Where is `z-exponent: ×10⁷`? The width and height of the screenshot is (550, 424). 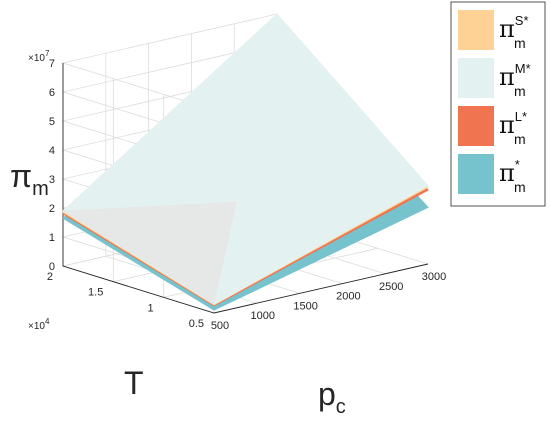
z-exponent: ×10⁷ is located at coordinates (39, 56).